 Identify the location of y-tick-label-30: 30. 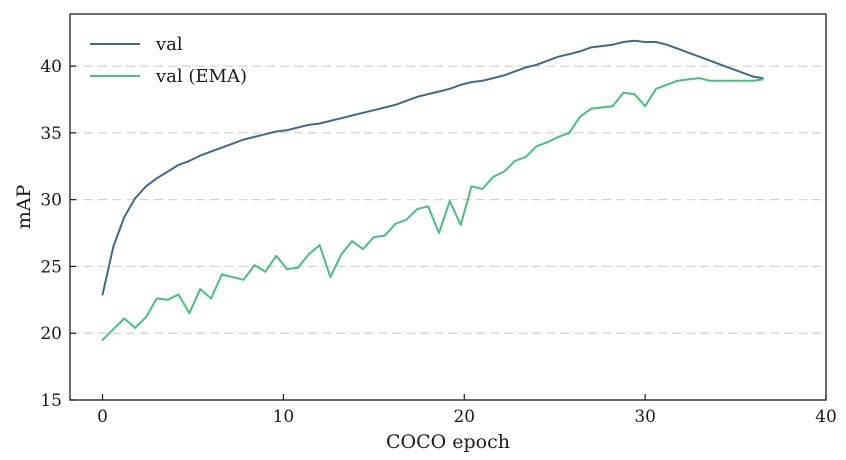
(51, 201).